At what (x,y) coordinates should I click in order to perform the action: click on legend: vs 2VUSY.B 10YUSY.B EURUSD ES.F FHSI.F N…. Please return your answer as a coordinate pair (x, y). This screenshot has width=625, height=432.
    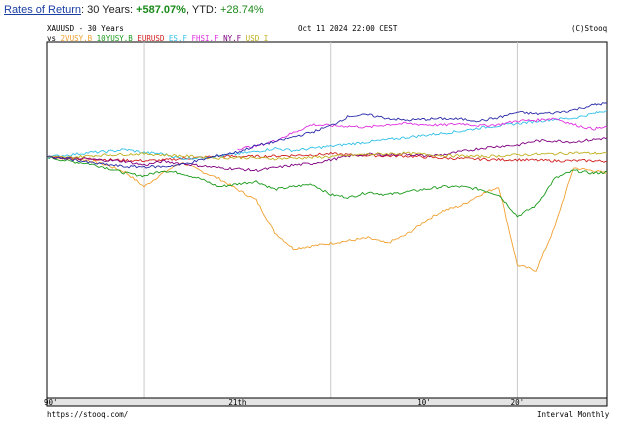
    Looking at the image, I should click on (157, 38).